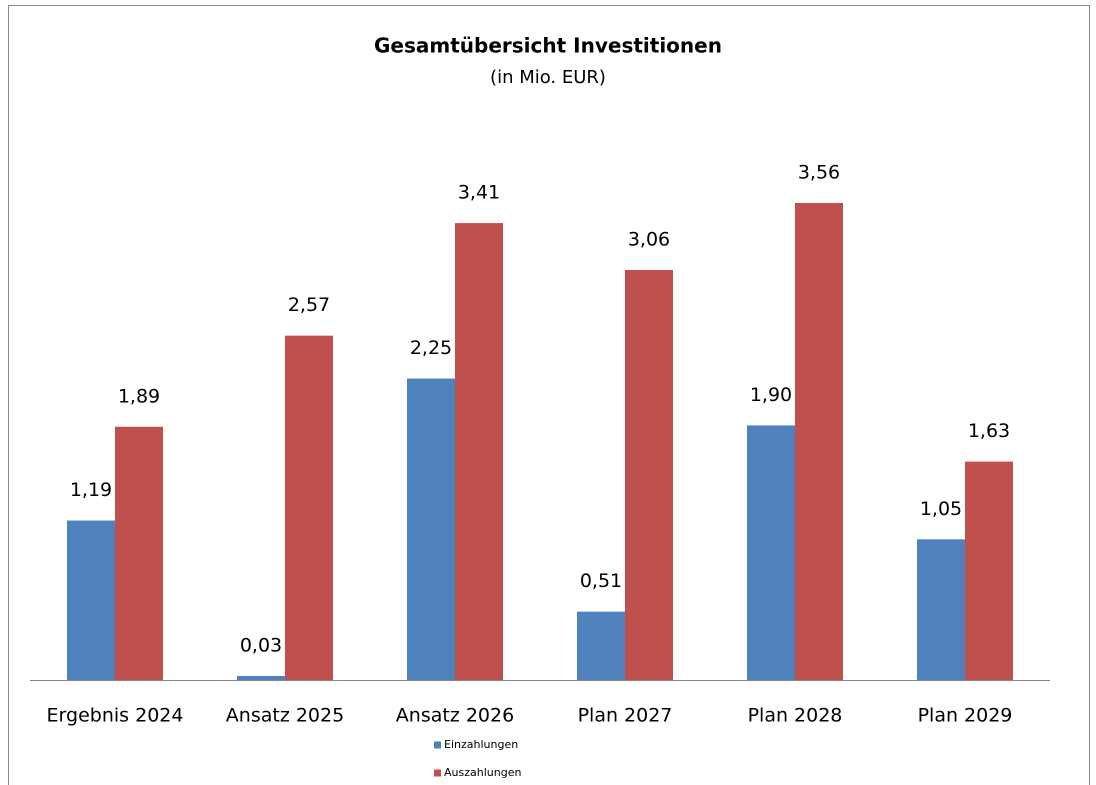  What do you see at coordinates (431, 348) in the screenshot?
I see `data-label: 2,25` at bounding box center [431, 348].